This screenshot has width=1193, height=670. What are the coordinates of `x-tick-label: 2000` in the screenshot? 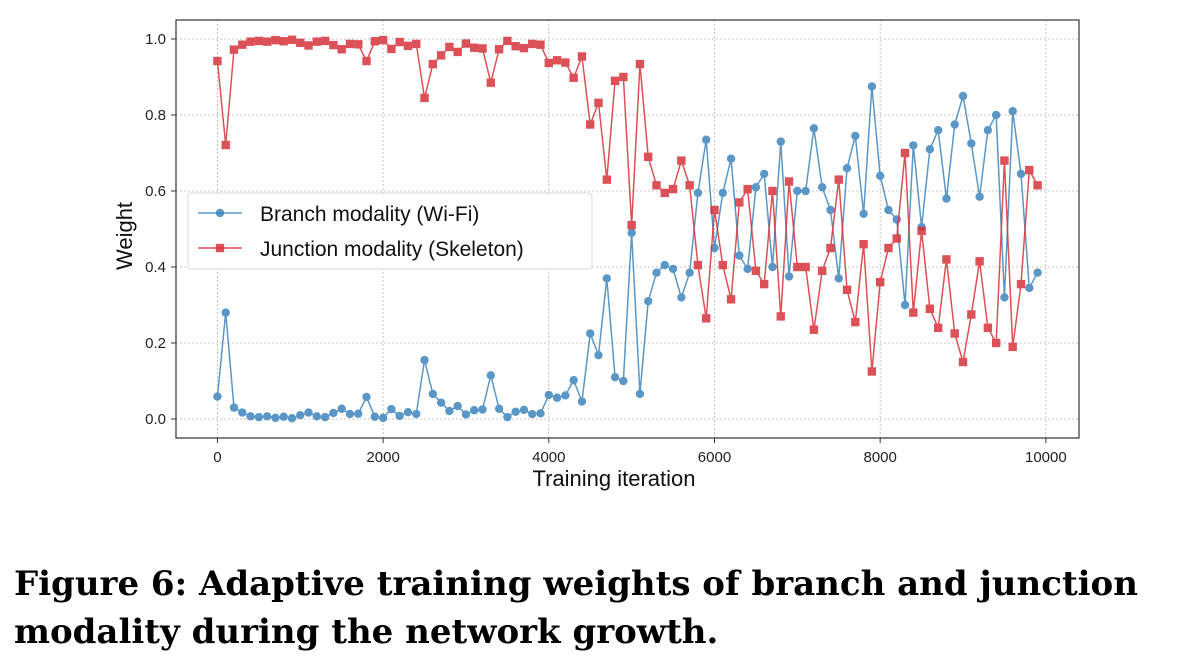 It's located at (382, 457).